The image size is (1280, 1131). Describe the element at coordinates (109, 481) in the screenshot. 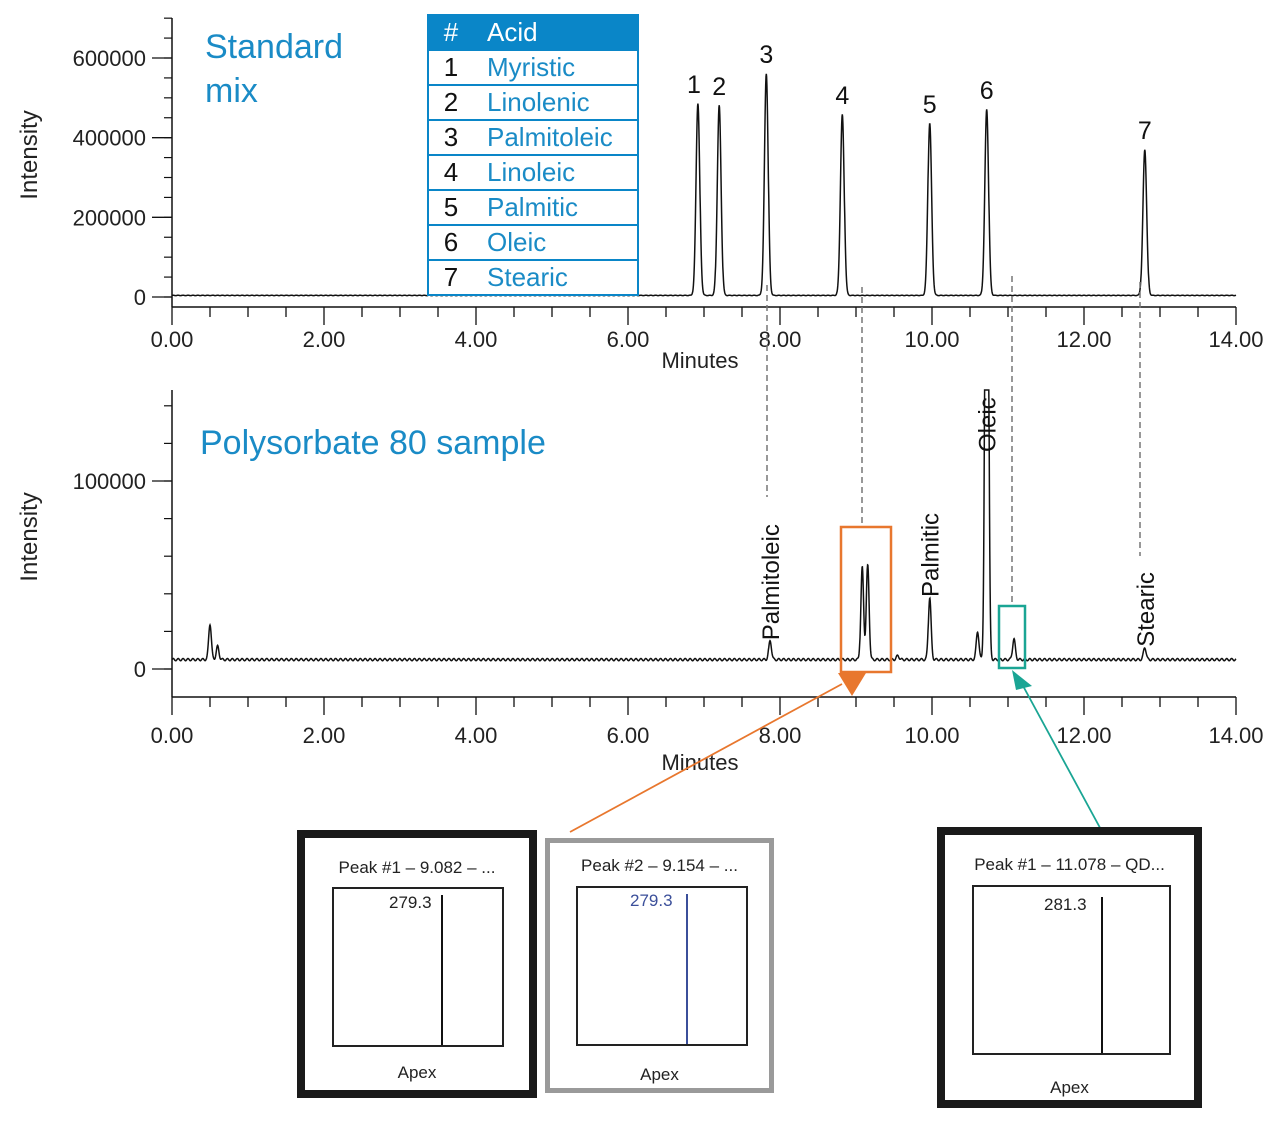

I see `y-tick-label: 100000` at that location.